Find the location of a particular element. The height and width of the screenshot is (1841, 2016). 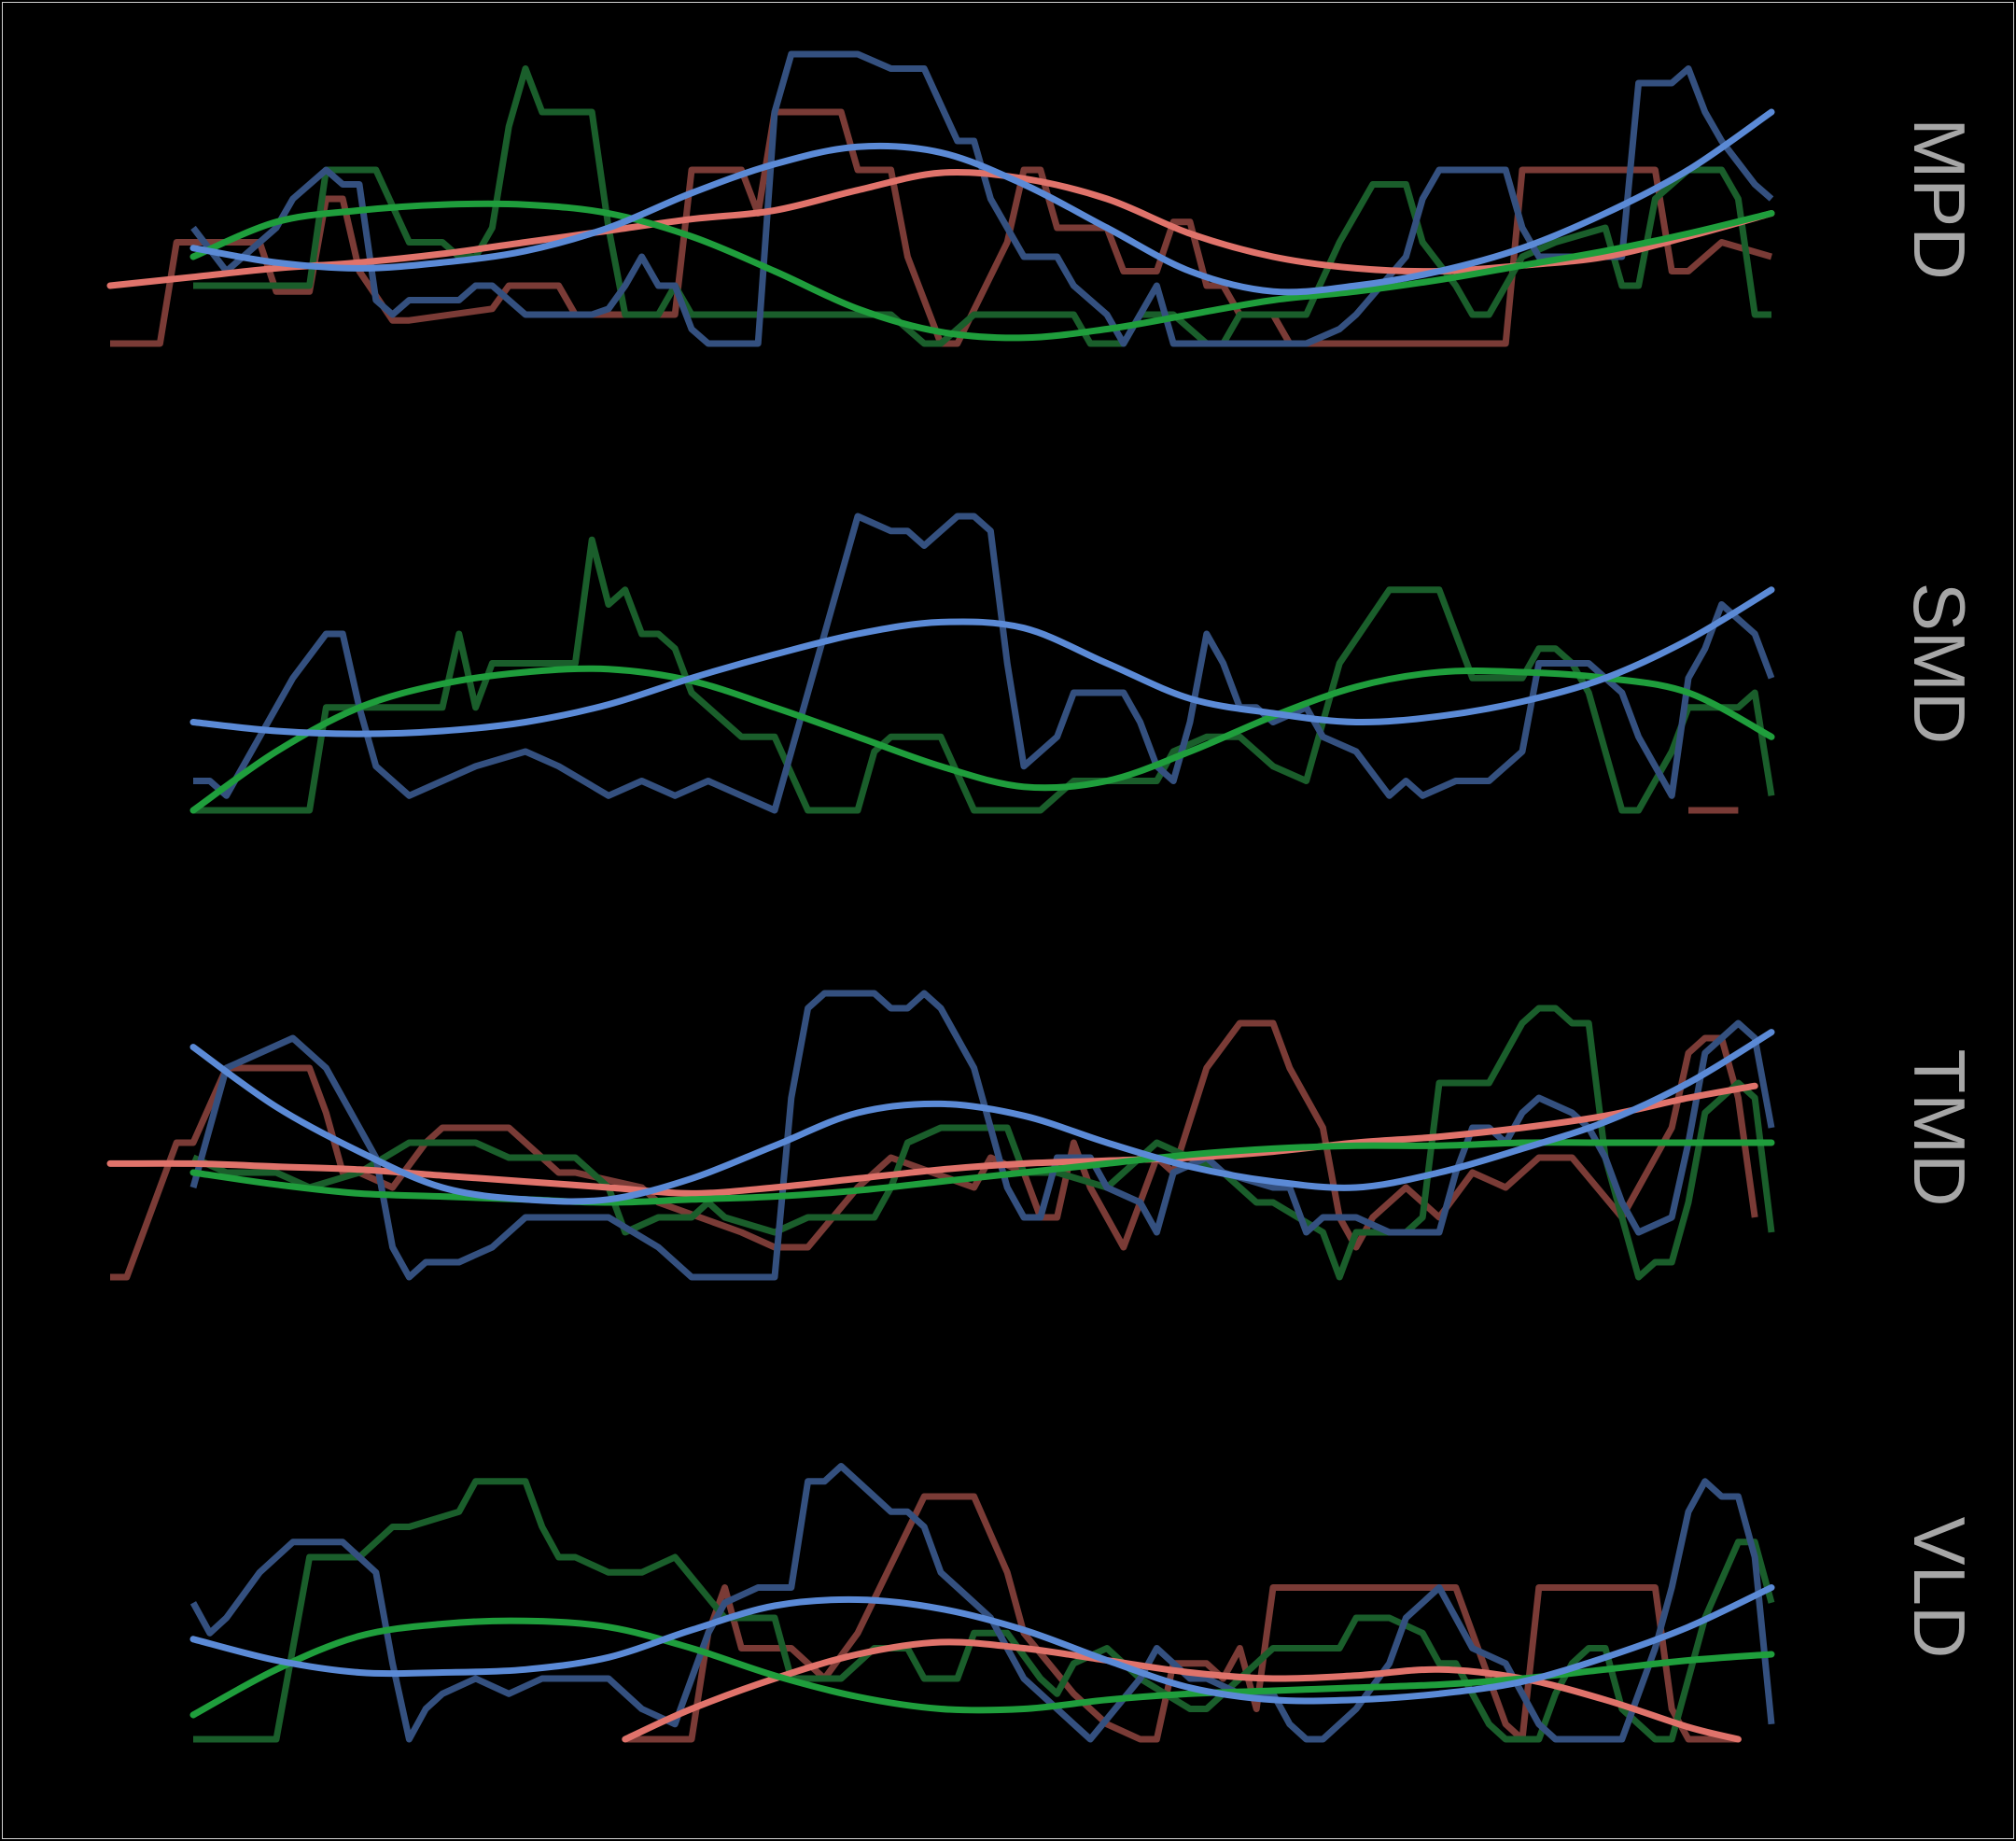

series-red-raw-line is located at coordinates (934, 1150).